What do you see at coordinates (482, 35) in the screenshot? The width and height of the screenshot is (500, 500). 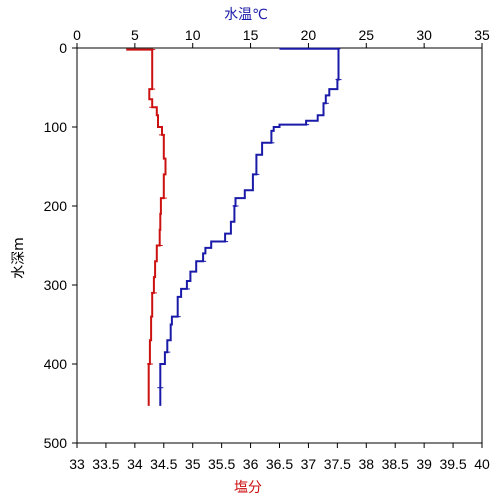 I see `top-tick-label: 35` at bounding box center [482, 35].